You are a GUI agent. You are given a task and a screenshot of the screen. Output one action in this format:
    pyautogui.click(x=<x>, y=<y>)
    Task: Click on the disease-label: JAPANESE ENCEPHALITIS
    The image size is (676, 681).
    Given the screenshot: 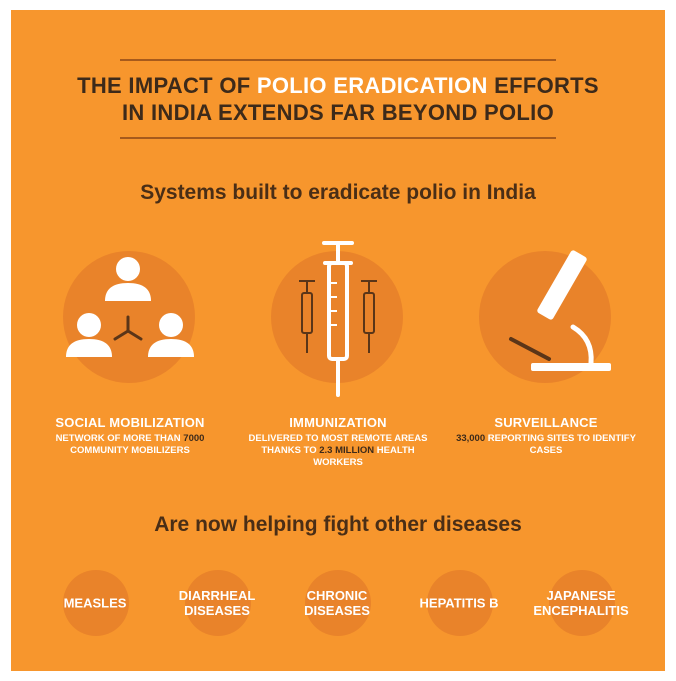 What is the action you would take?
    pyautogui.click(x=581, y=603)
    